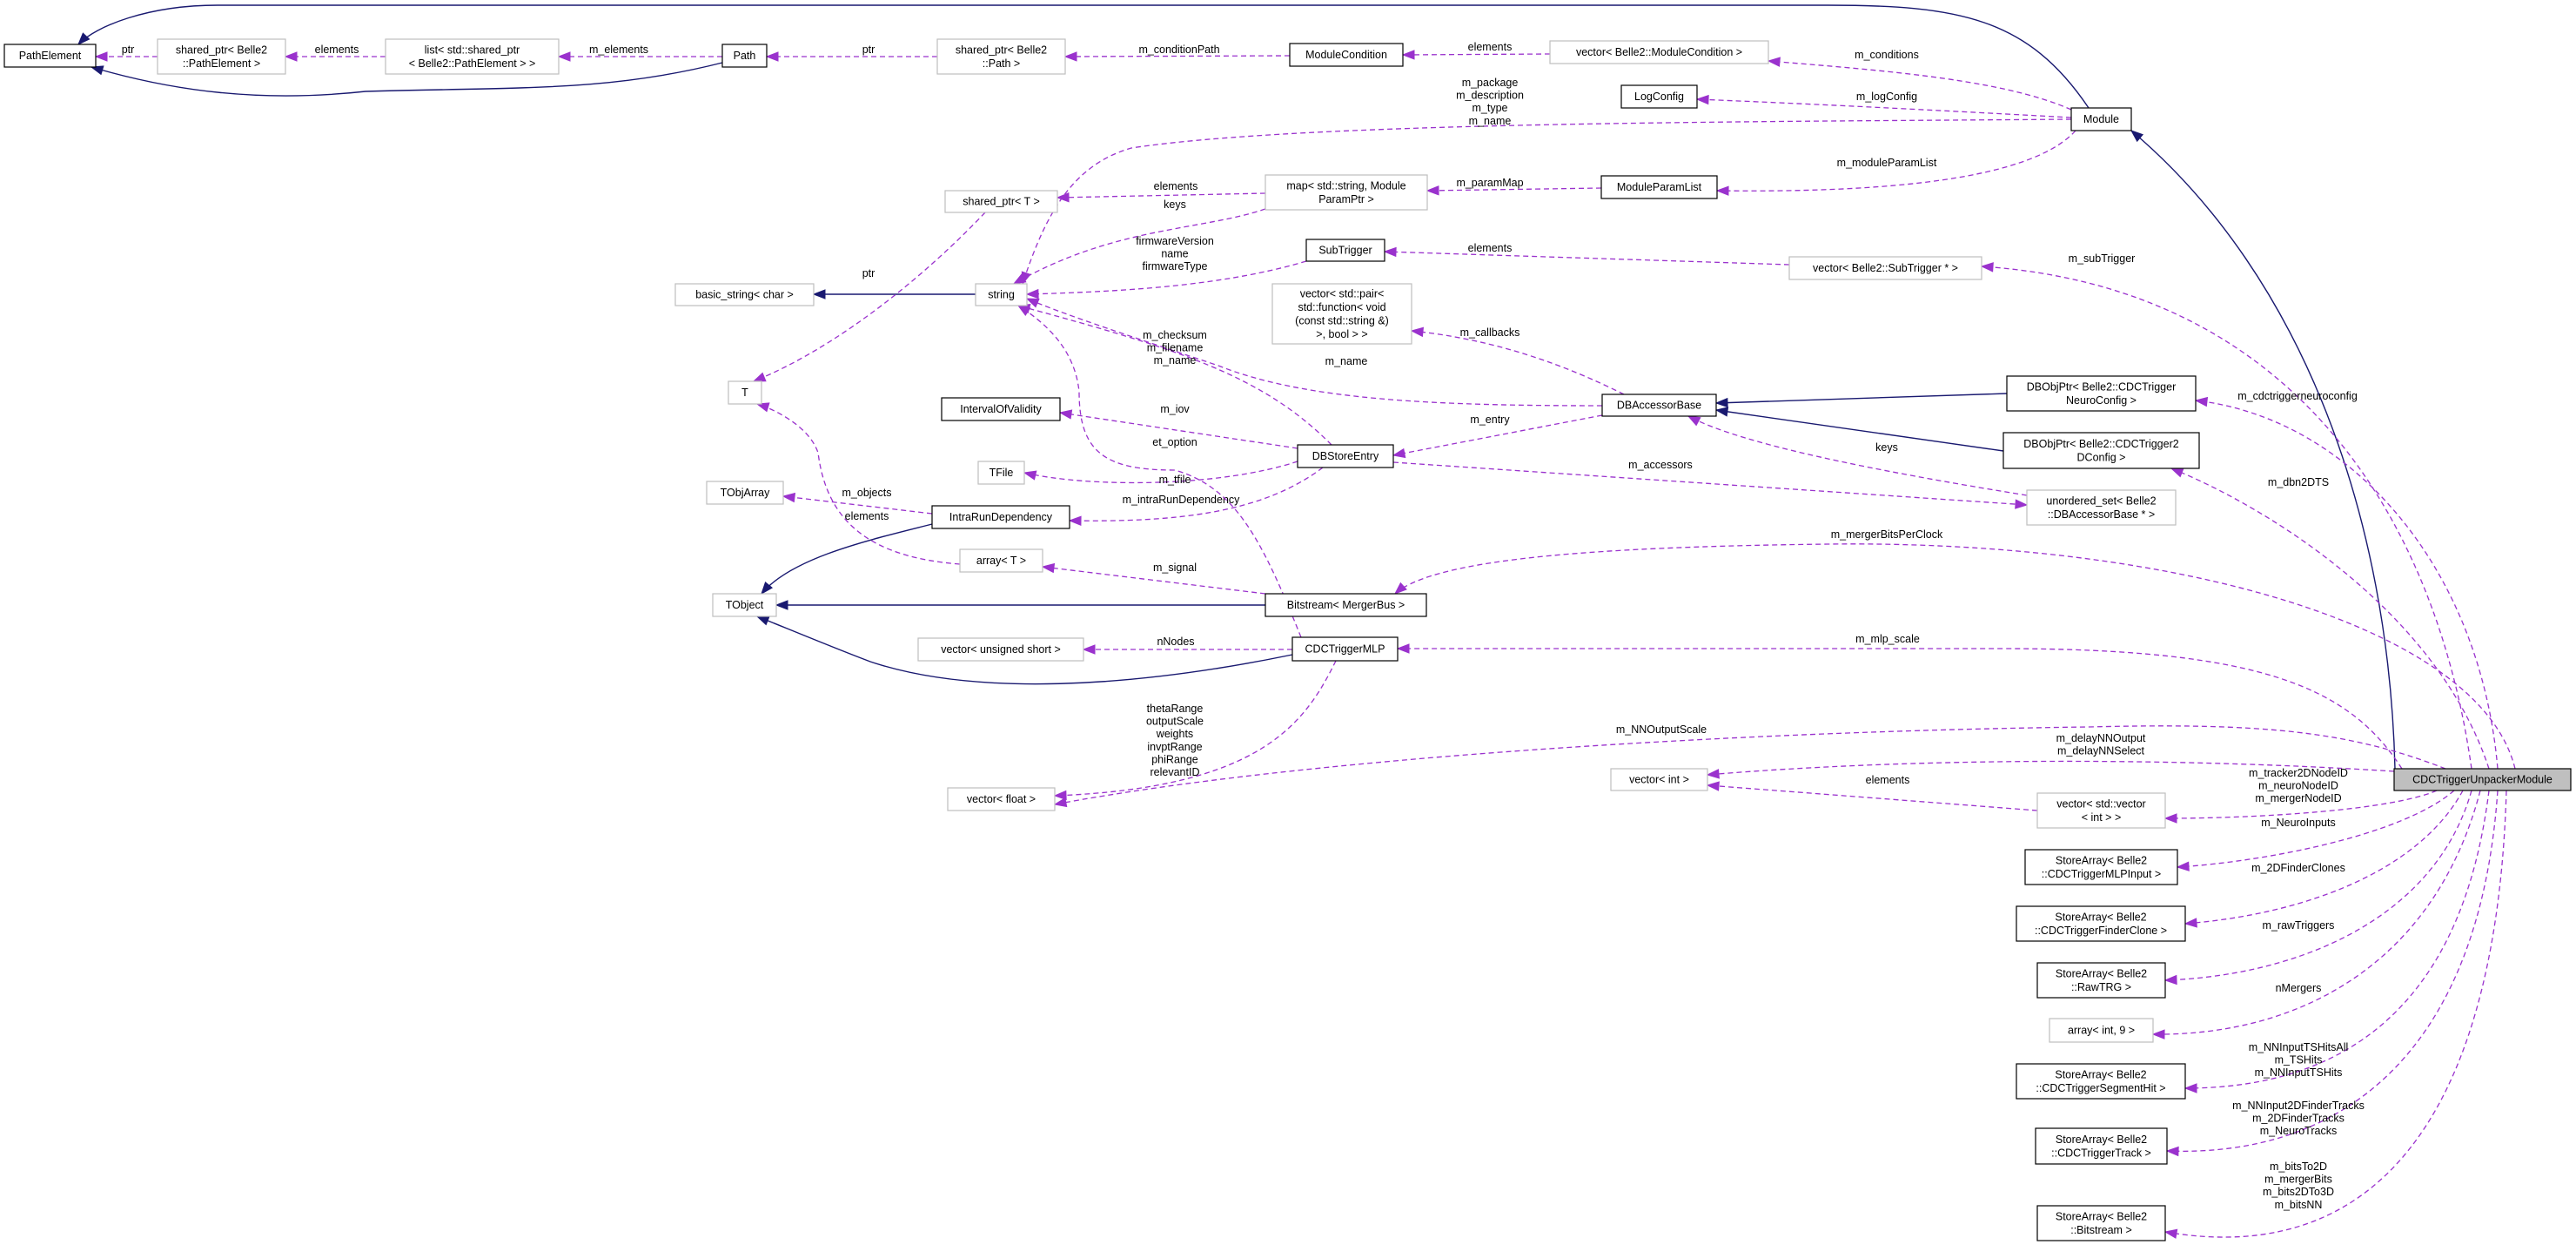  I want to click on edge-label: m_signal, so click(1175, 568).